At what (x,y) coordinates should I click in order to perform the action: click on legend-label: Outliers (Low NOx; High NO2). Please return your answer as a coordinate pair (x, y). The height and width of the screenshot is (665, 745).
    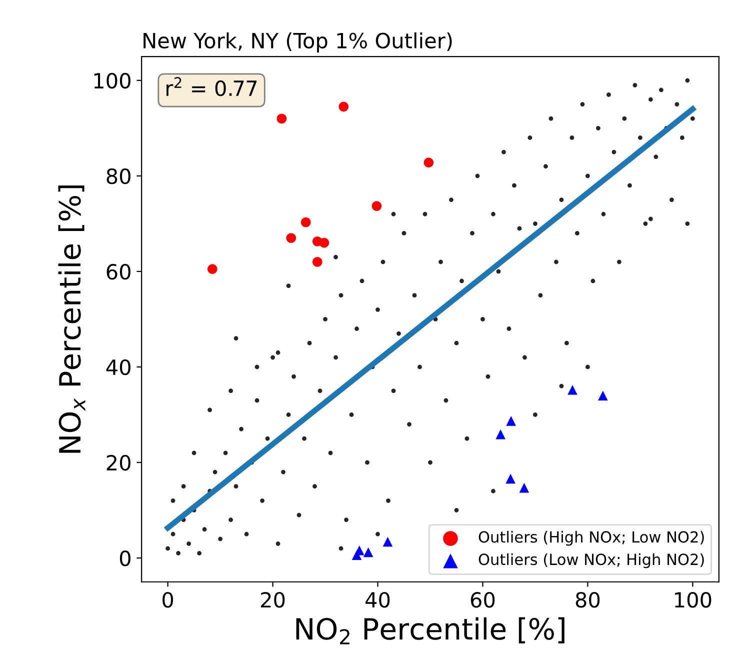
    Looking at the image, I should click on (591, 560).